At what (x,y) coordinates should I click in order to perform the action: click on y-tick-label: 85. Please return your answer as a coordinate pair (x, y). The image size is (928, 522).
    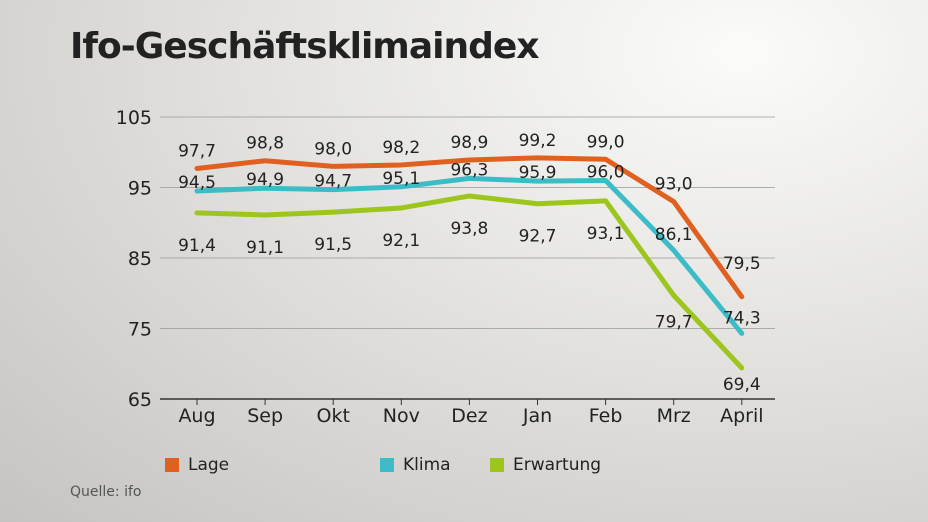
    Looking at the image, I should click on (140, 259).